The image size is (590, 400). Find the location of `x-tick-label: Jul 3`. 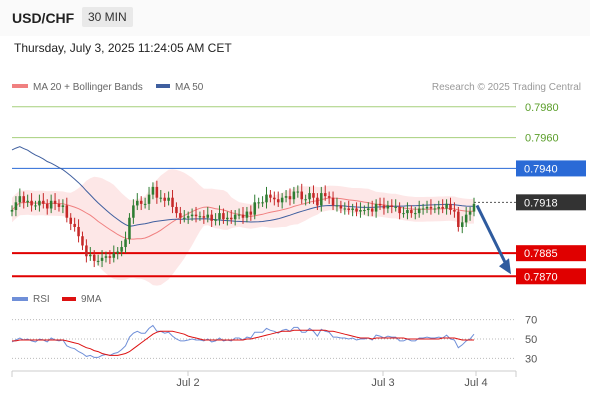

x-tick-label: Jul 3 is located at coordinates (382, 383).